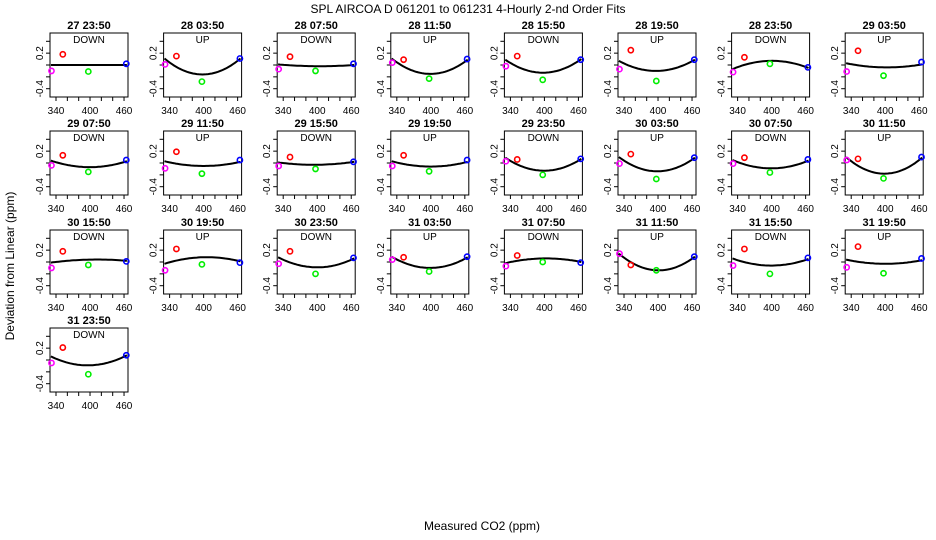  What do you see at coordinates (202, 124) in the screenshot?
I see `panel-title: 29 11:50` at bounding box center [202, 124].